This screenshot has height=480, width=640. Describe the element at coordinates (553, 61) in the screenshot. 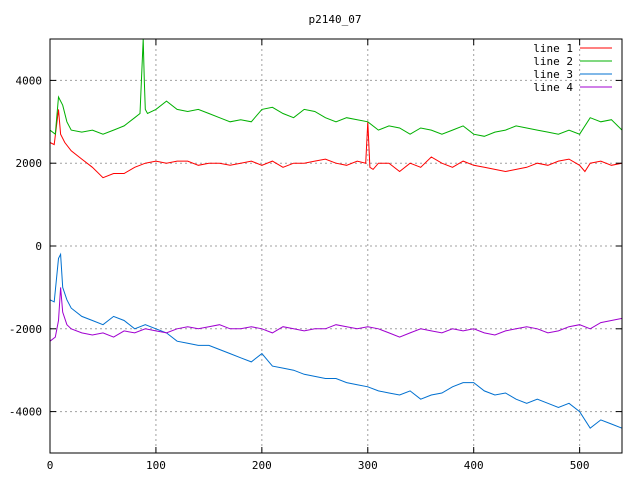

I see `legend-label-2: line 2` at that location.